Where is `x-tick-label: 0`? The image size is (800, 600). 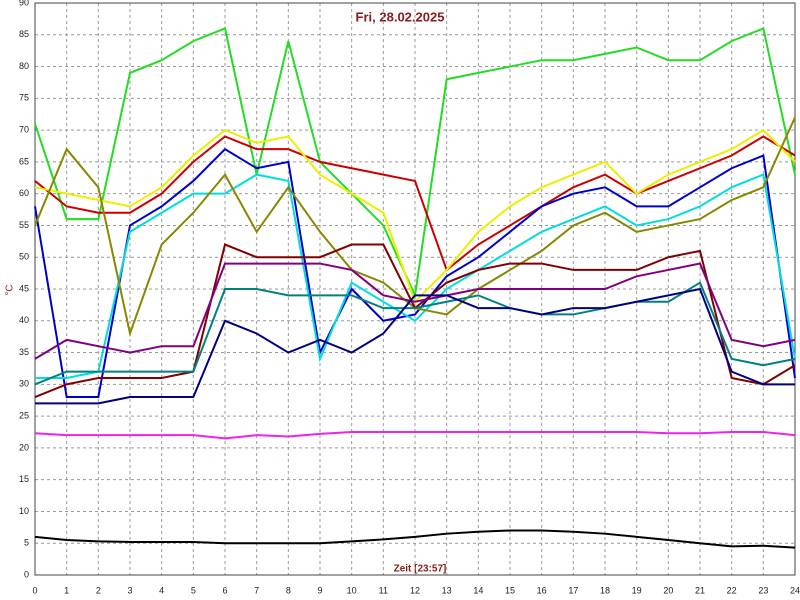 x-tick-label: 0 is located at coordinates (34, 590).